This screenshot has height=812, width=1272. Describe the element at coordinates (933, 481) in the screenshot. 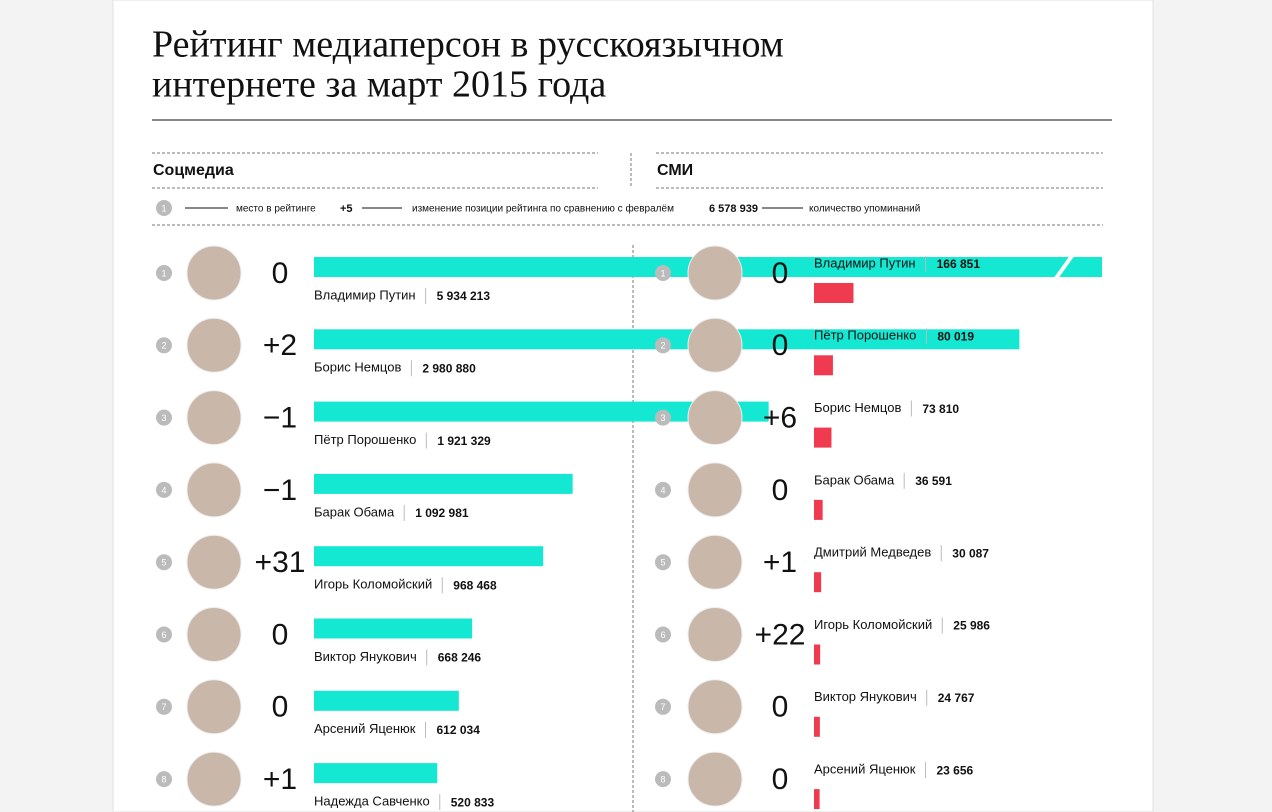

I see `value-label: 36 591` at that location.